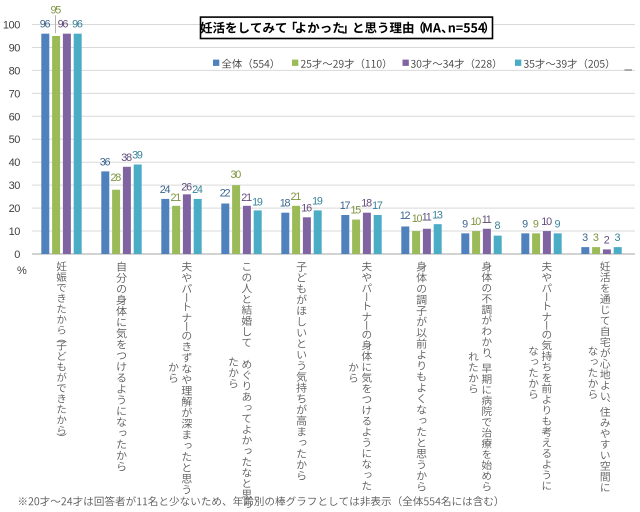 Image resolution: width=640 pixels, height=512 pixels. Describe the element at coordinates (15, 163) in the screenshot. I see `svg-text: 40` at that location.